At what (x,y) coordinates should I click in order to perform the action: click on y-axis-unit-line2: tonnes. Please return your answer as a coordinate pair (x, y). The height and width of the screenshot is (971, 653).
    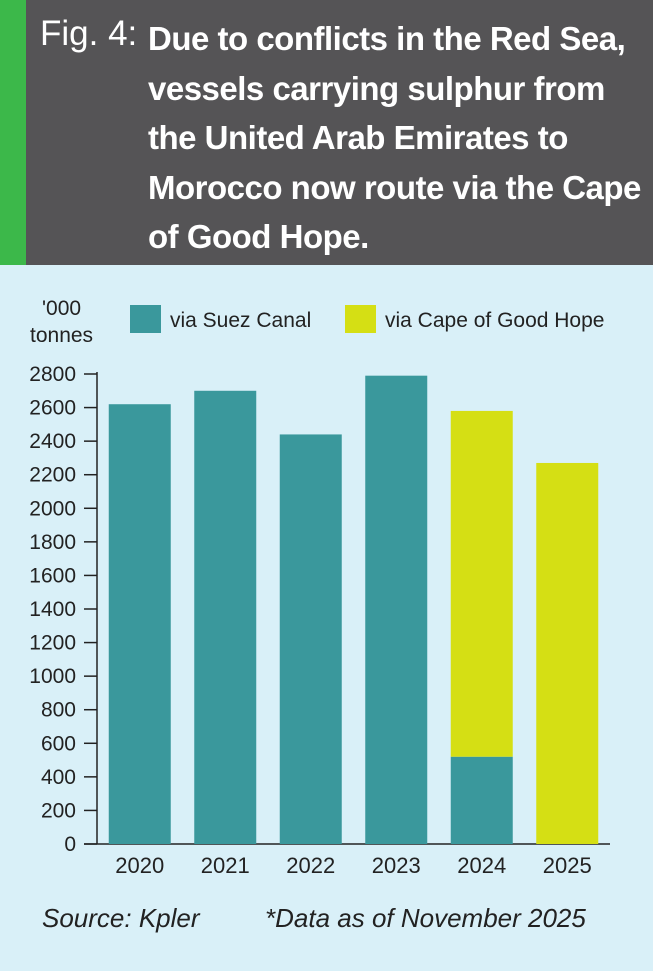
    Looking at the image, I should click on (61, 335).